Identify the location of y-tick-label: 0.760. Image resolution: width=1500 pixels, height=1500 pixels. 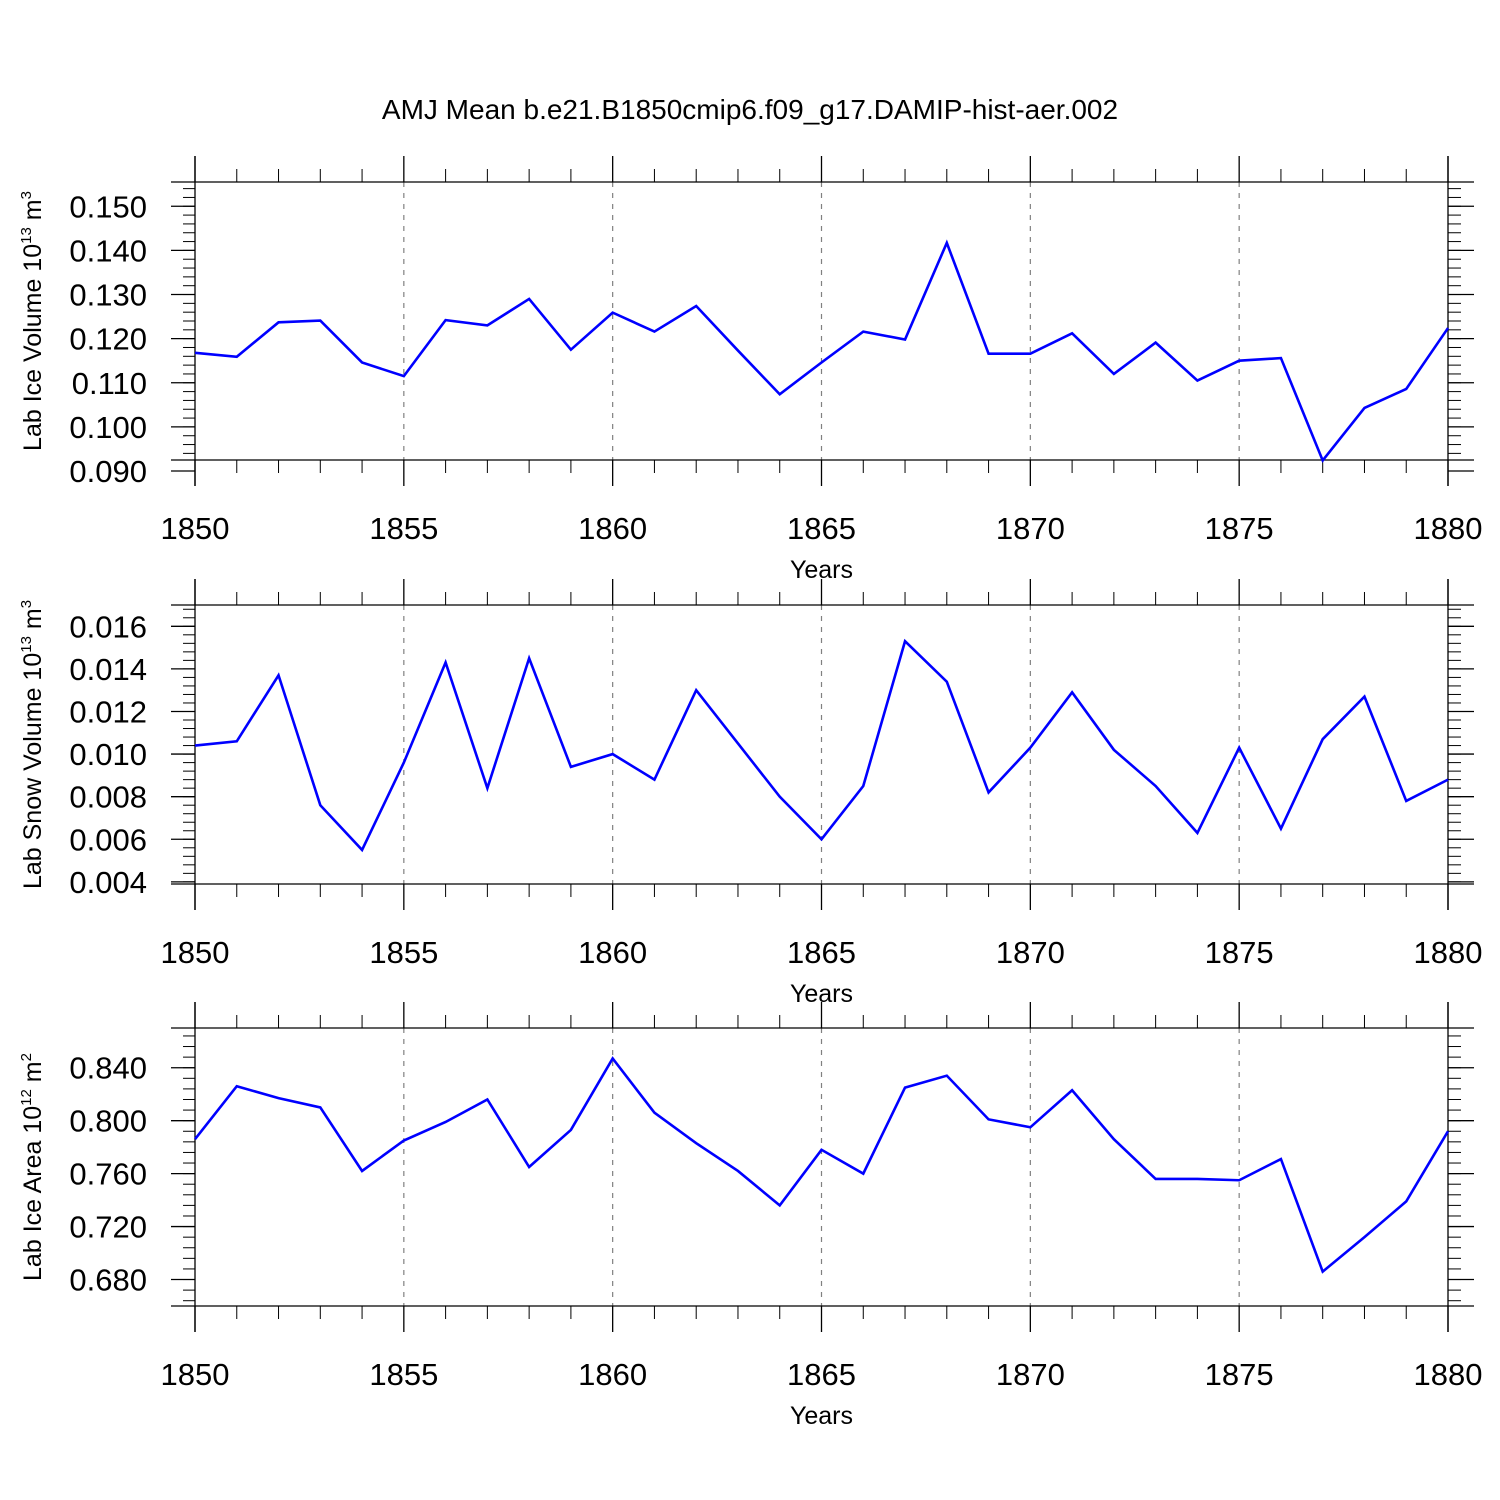
(108, 1174).